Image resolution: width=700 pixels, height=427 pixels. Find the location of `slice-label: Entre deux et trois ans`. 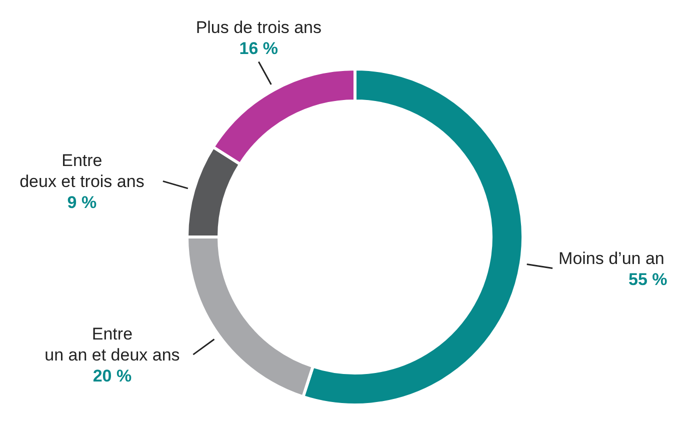

slice-label: Entre deux et trois ans is located at coordinates (82, 171).